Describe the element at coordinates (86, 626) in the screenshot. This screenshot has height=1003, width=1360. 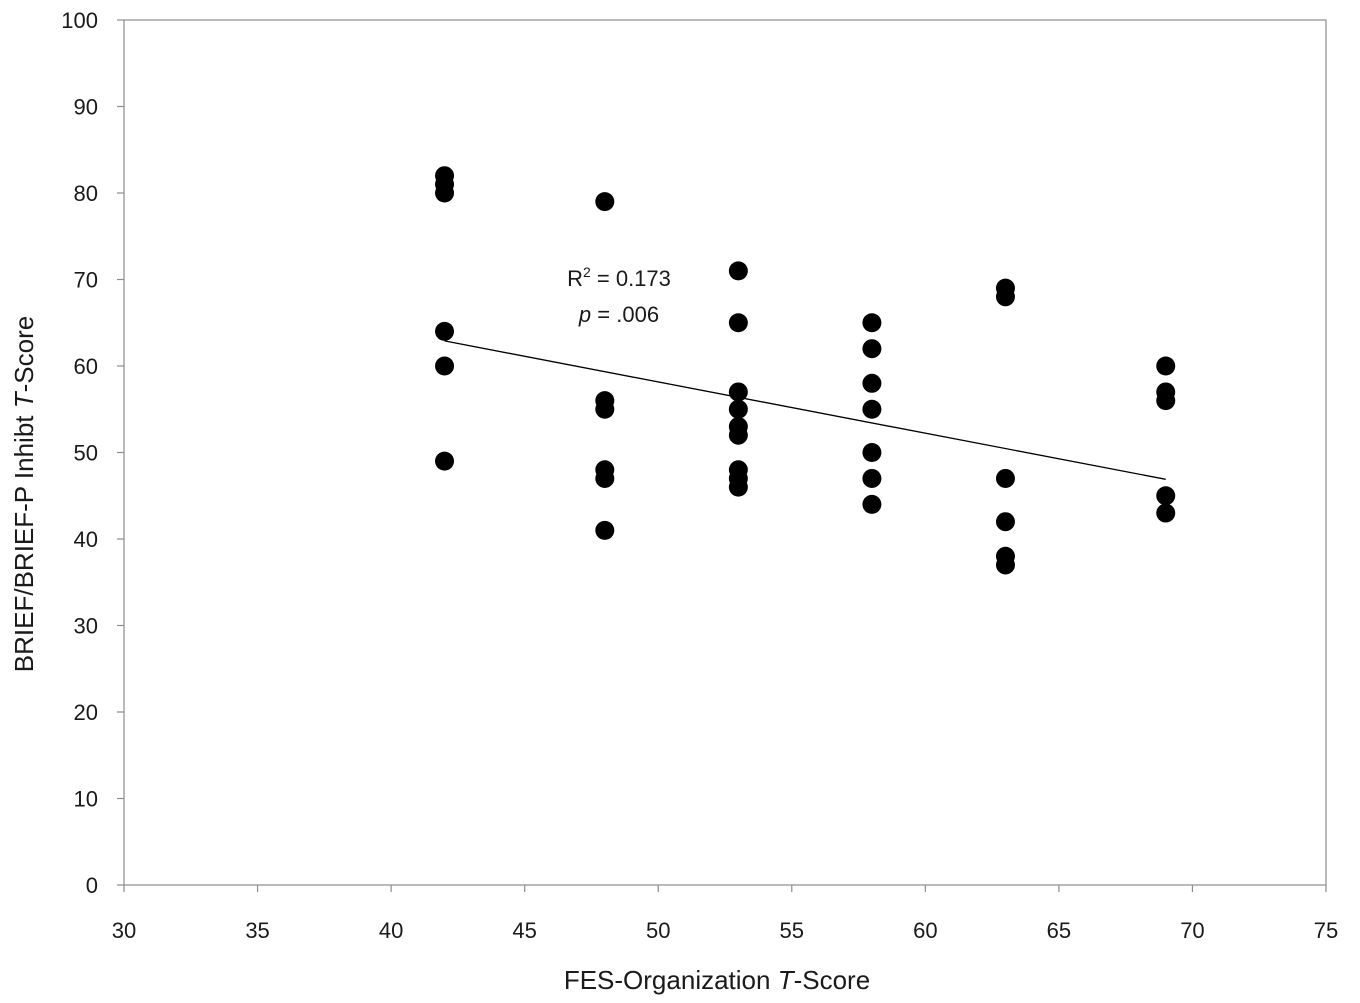
I see `y-tick-label: 30` at that location.